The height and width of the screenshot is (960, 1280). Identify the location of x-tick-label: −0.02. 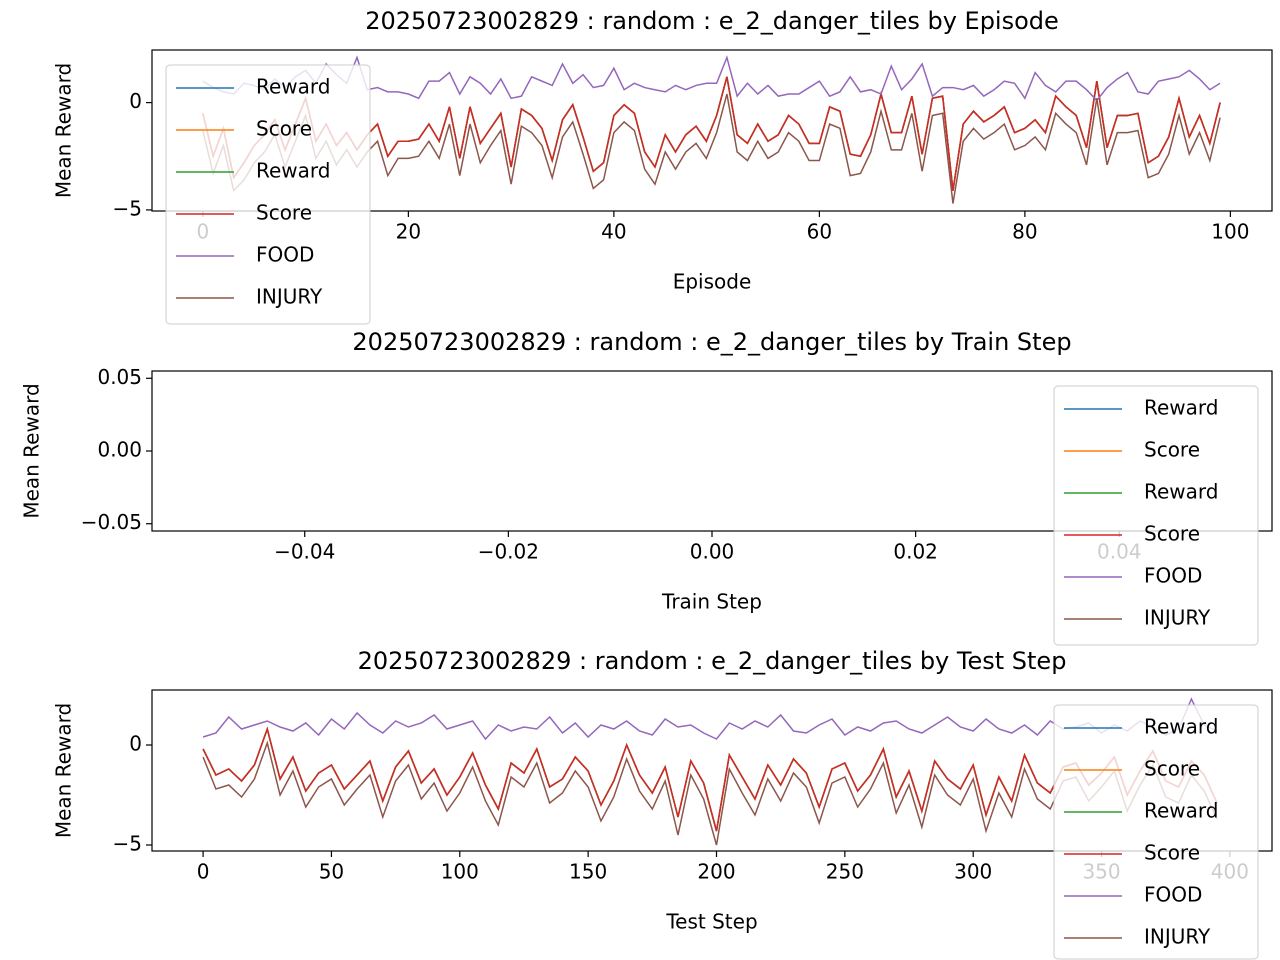
(508, 552).